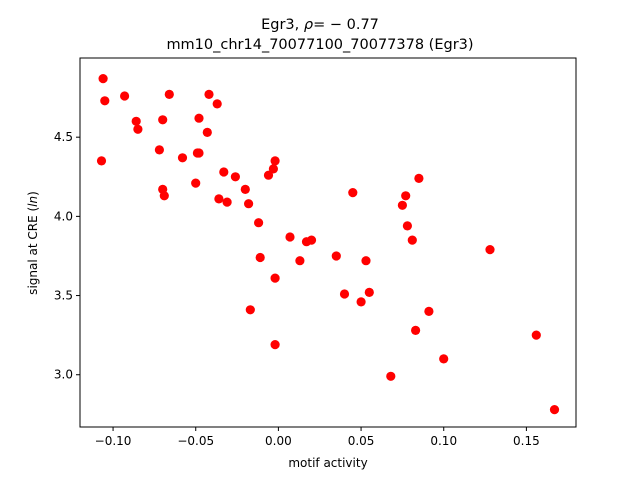 The image size is (640, 480). I want to click on x-tick-label: 0.15, so click(526, 441).